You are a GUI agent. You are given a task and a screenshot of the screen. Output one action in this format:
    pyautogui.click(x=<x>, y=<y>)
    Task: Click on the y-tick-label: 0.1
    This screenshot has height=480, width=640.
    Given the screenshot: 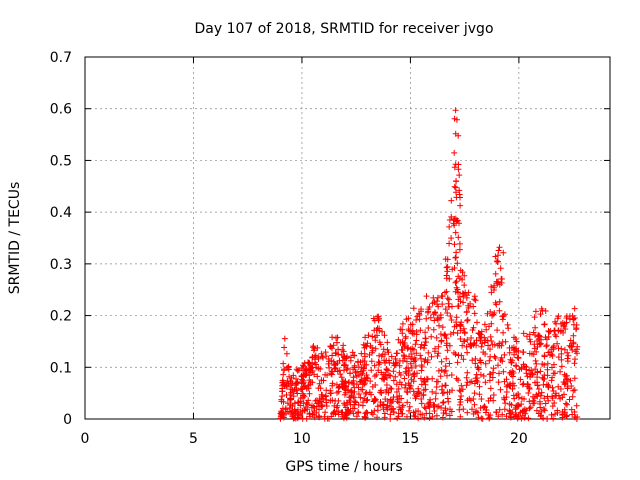 What is the action you would take?
    pyautogui.click(x=61, y=368)
    